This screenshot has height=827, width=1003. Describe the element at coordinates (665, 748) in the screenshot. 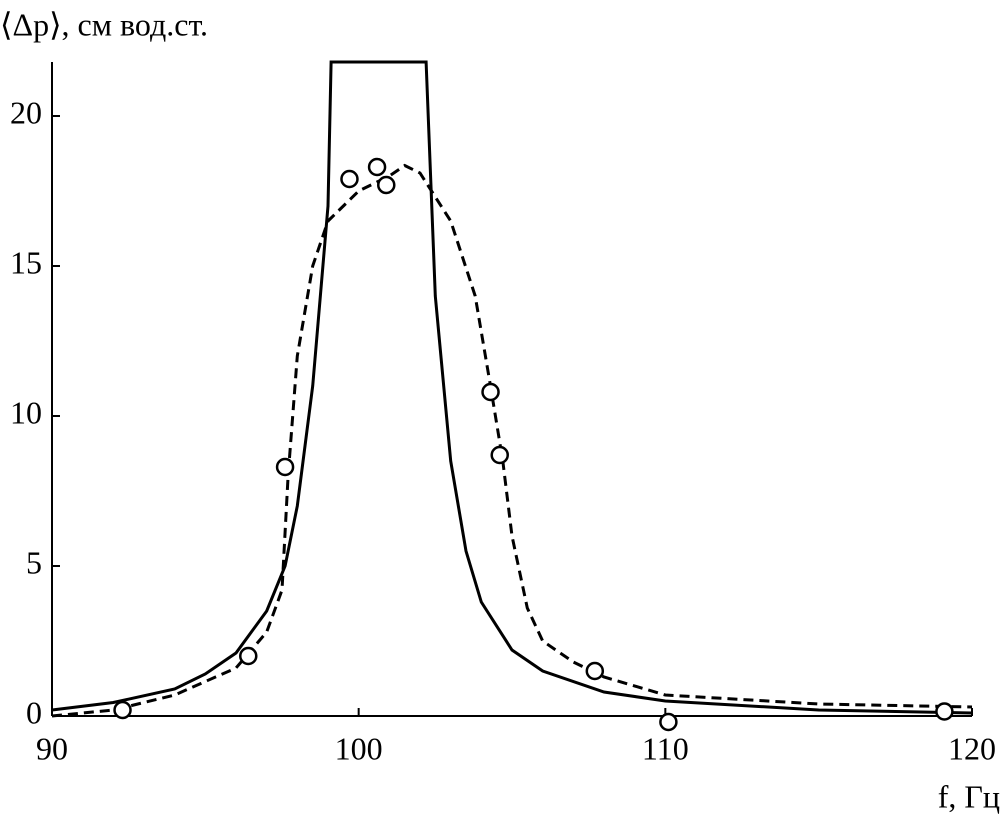

I see `x-tick-label: 110` at that location.